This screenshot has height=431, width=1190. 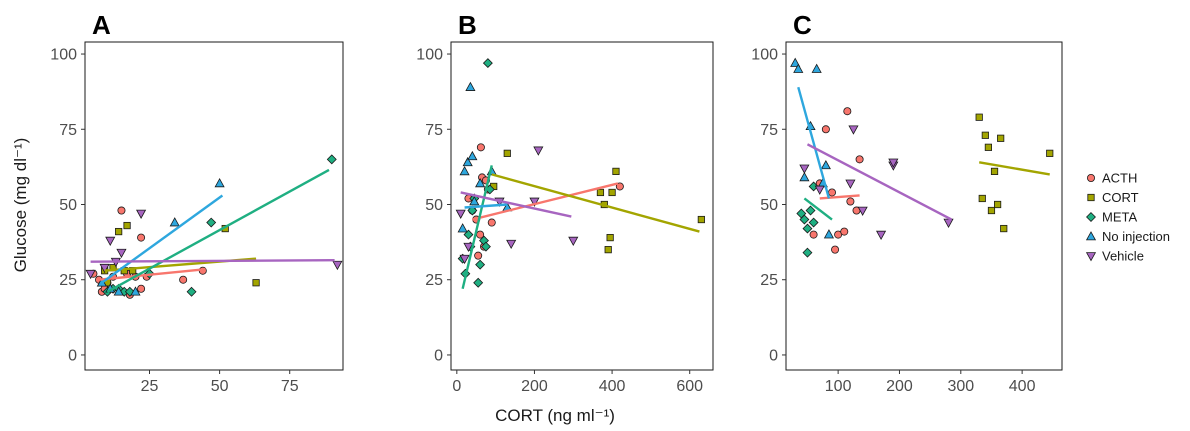 I want to click on x-tick-label: 75, so click(x=290, y=386).